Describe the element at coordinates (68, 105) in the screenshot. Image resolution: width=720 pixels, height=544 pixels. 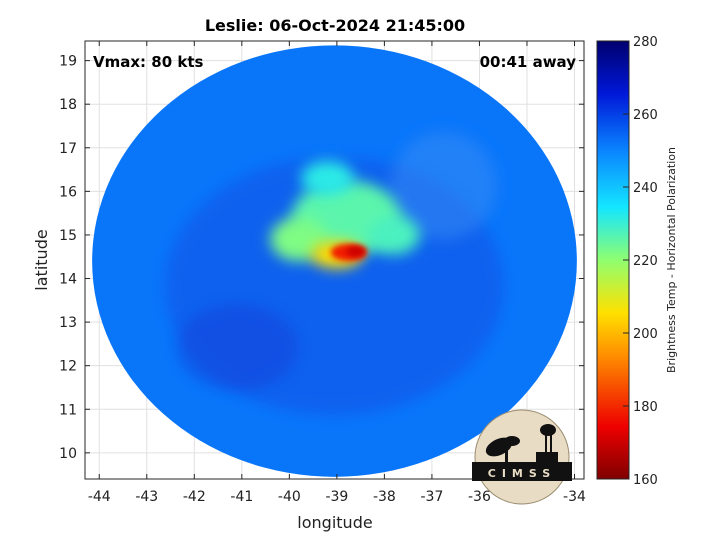
I see `y-tick-label: 18` at that location.